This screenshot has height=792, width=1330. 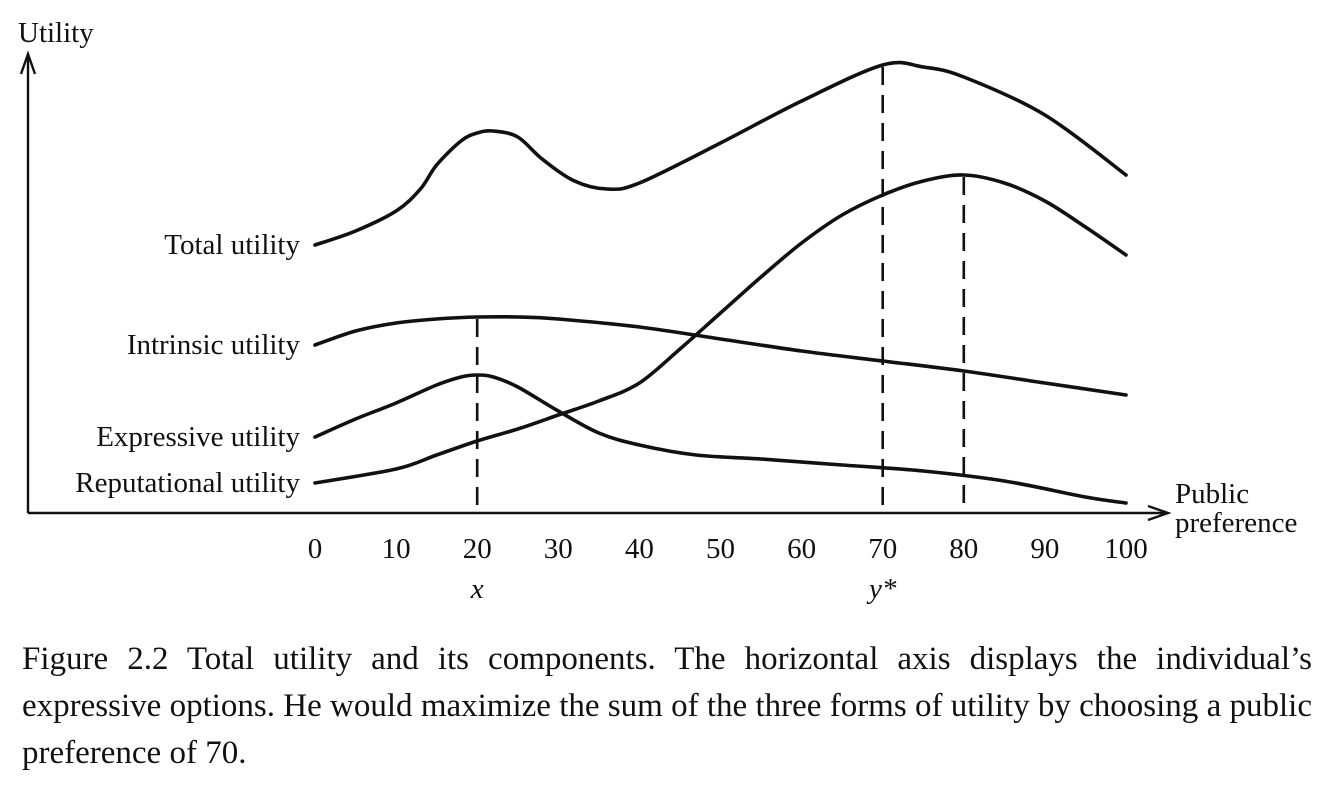 What do you see at coordinates (198, 437) in the screenshot?
I see `series-label-expressive-utility: Expressive utility` at bounding box center [198, 437].